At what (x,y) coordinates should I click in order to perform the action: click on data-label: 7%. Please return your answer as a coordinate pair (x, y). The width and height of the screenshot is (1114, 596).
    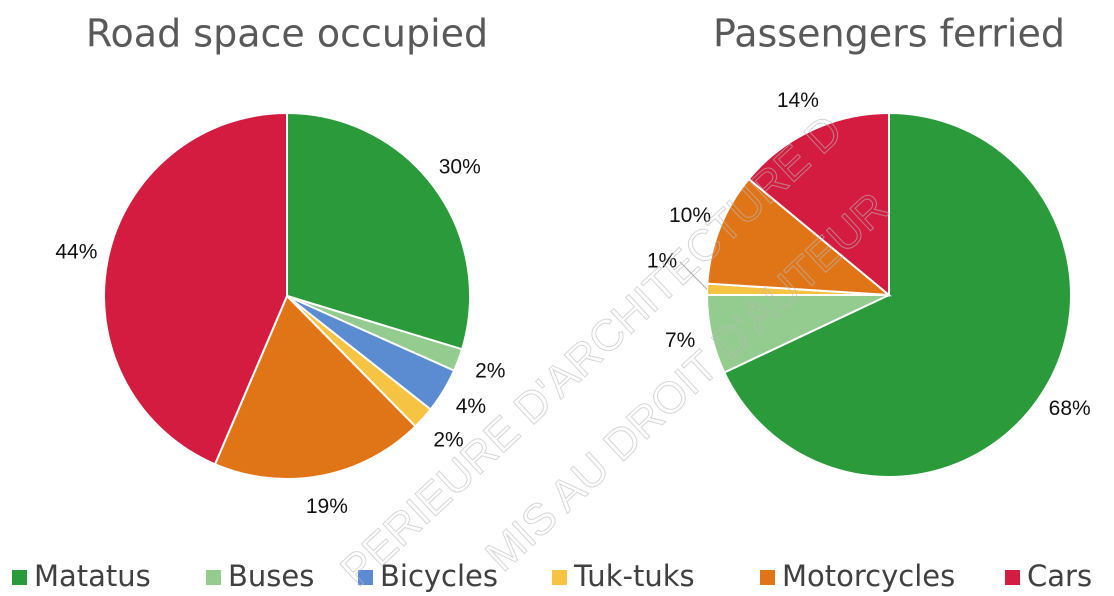
    Looking at the image, I should click on (680, 340).